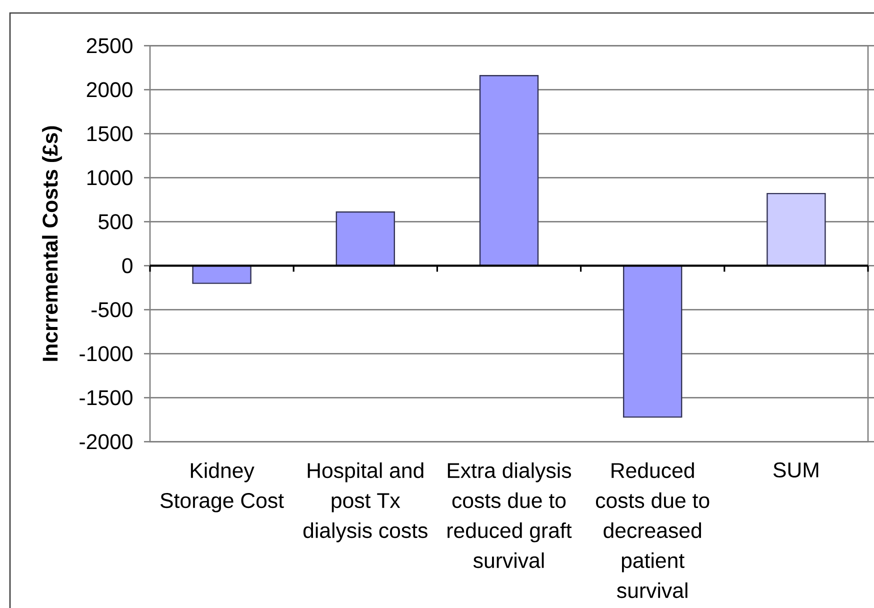 This screenshot has height=608, width=874. What do you see at coordinates (127, 266) in the screenshot?
I see `y-tick-label: 0` at bounding box center [127, 266].